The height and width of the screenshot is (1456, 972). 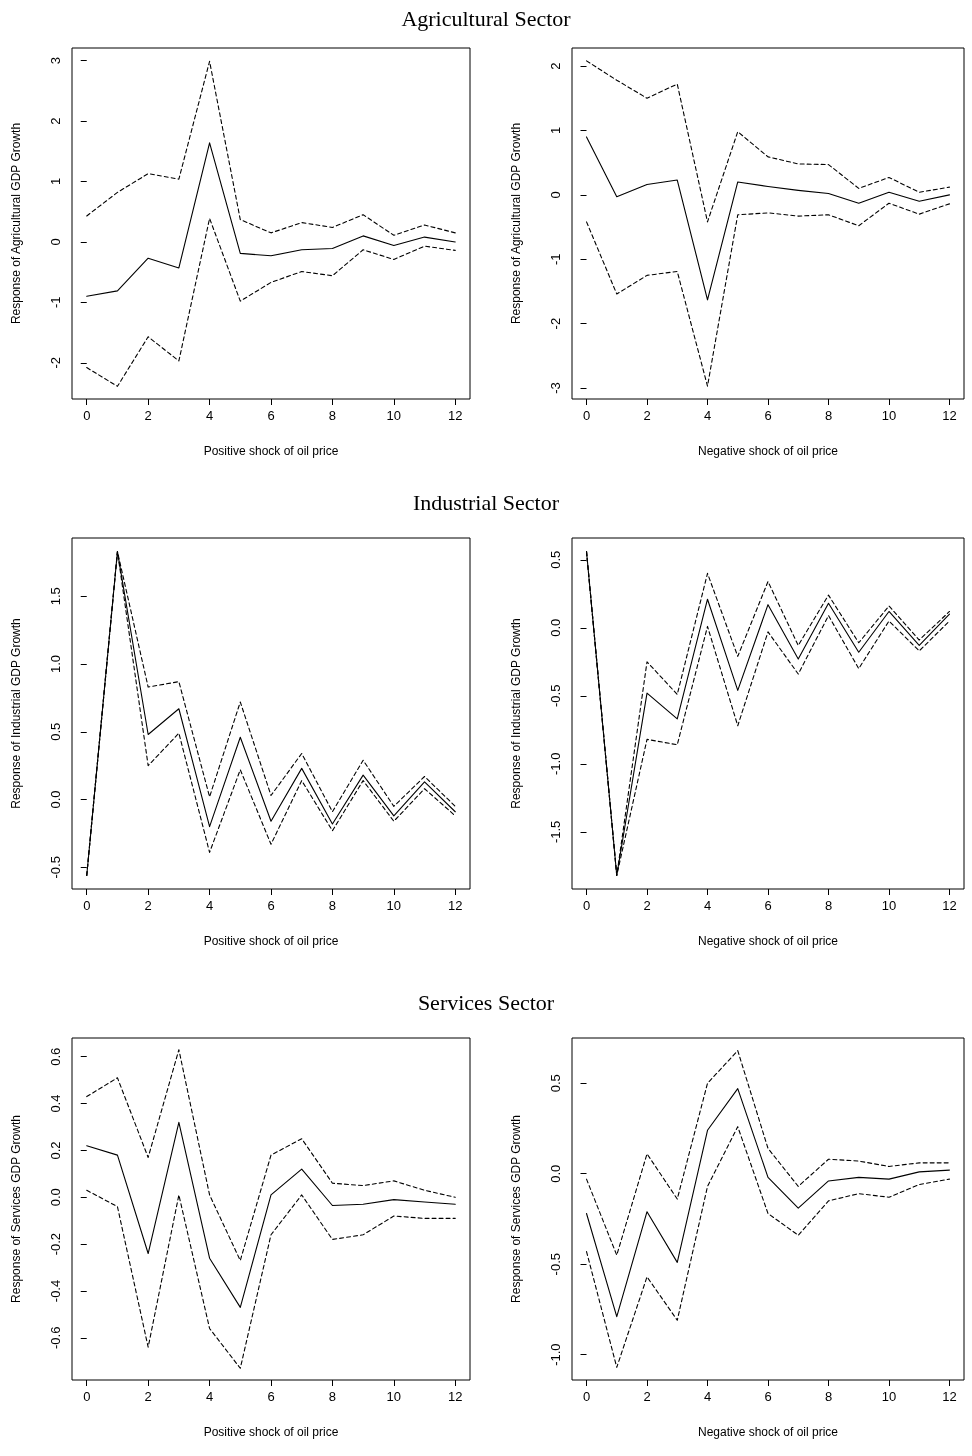 I want to click on y-tick-label: 1.0, so click(x=55, y=664).